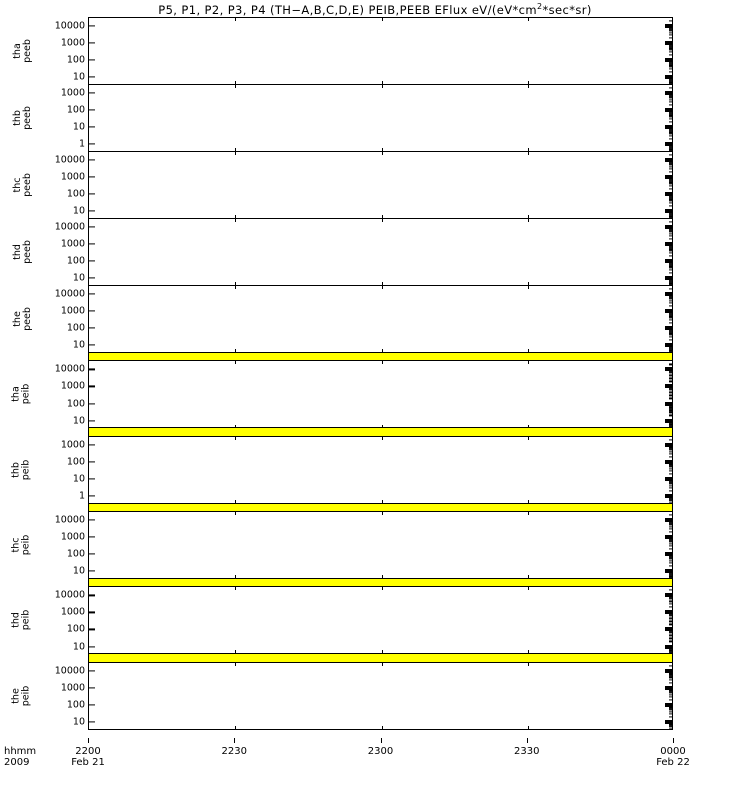 This screenshot has height=800, width=750. I want to click on xtick-label-time: 2200, so click(88, 751).